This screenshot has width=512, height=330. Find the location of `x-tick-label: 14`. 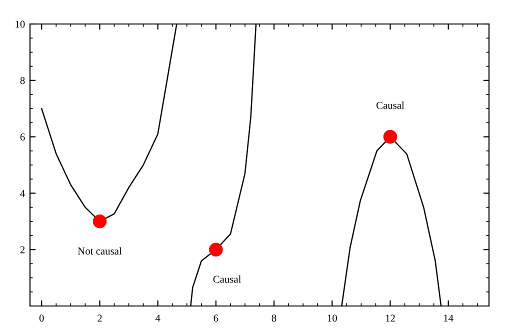

x-tick-label: 14 is located at coordinates (449, 318).